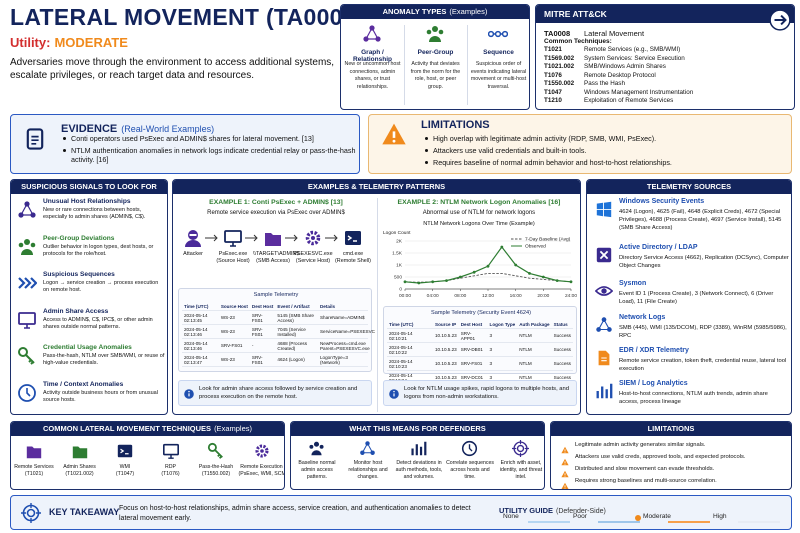  I want to click on divider, so click(404, 65).